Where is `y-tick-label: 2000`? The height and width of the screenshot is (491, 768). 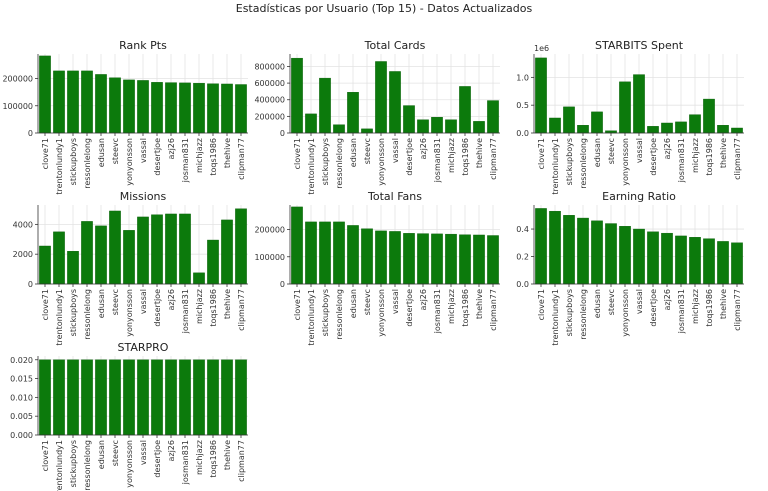
y-tick-label: 2000 is located at coordinates (23, 254).